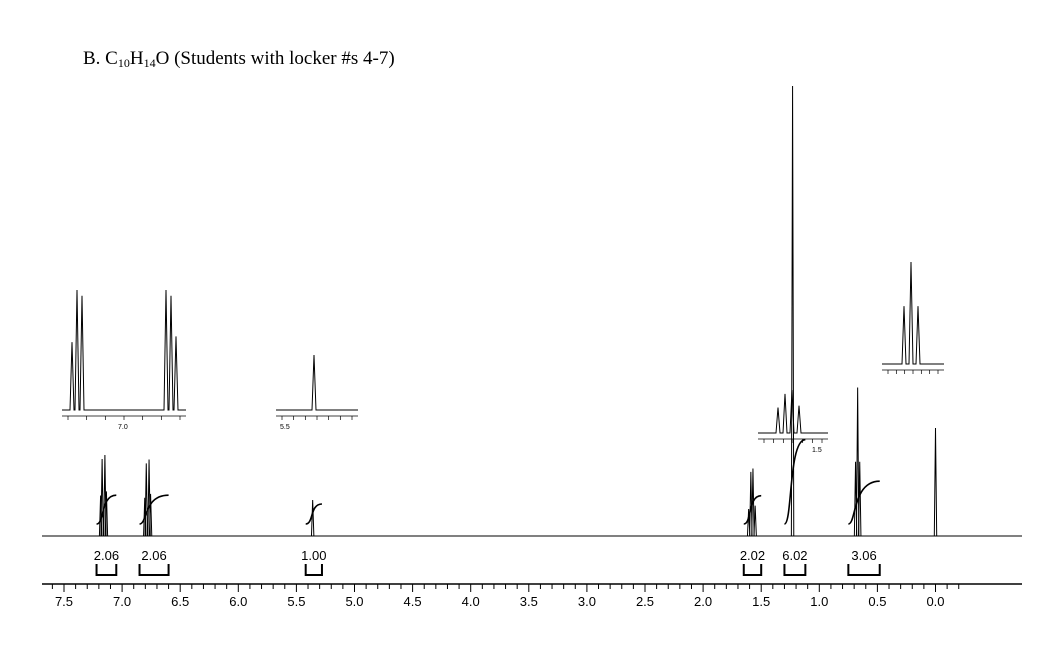 This screenshot has height=660, width=1044. Describe the element at coordinates (180, 601) in the screenshot. I see `x-tick-label: 6.5` at that location.